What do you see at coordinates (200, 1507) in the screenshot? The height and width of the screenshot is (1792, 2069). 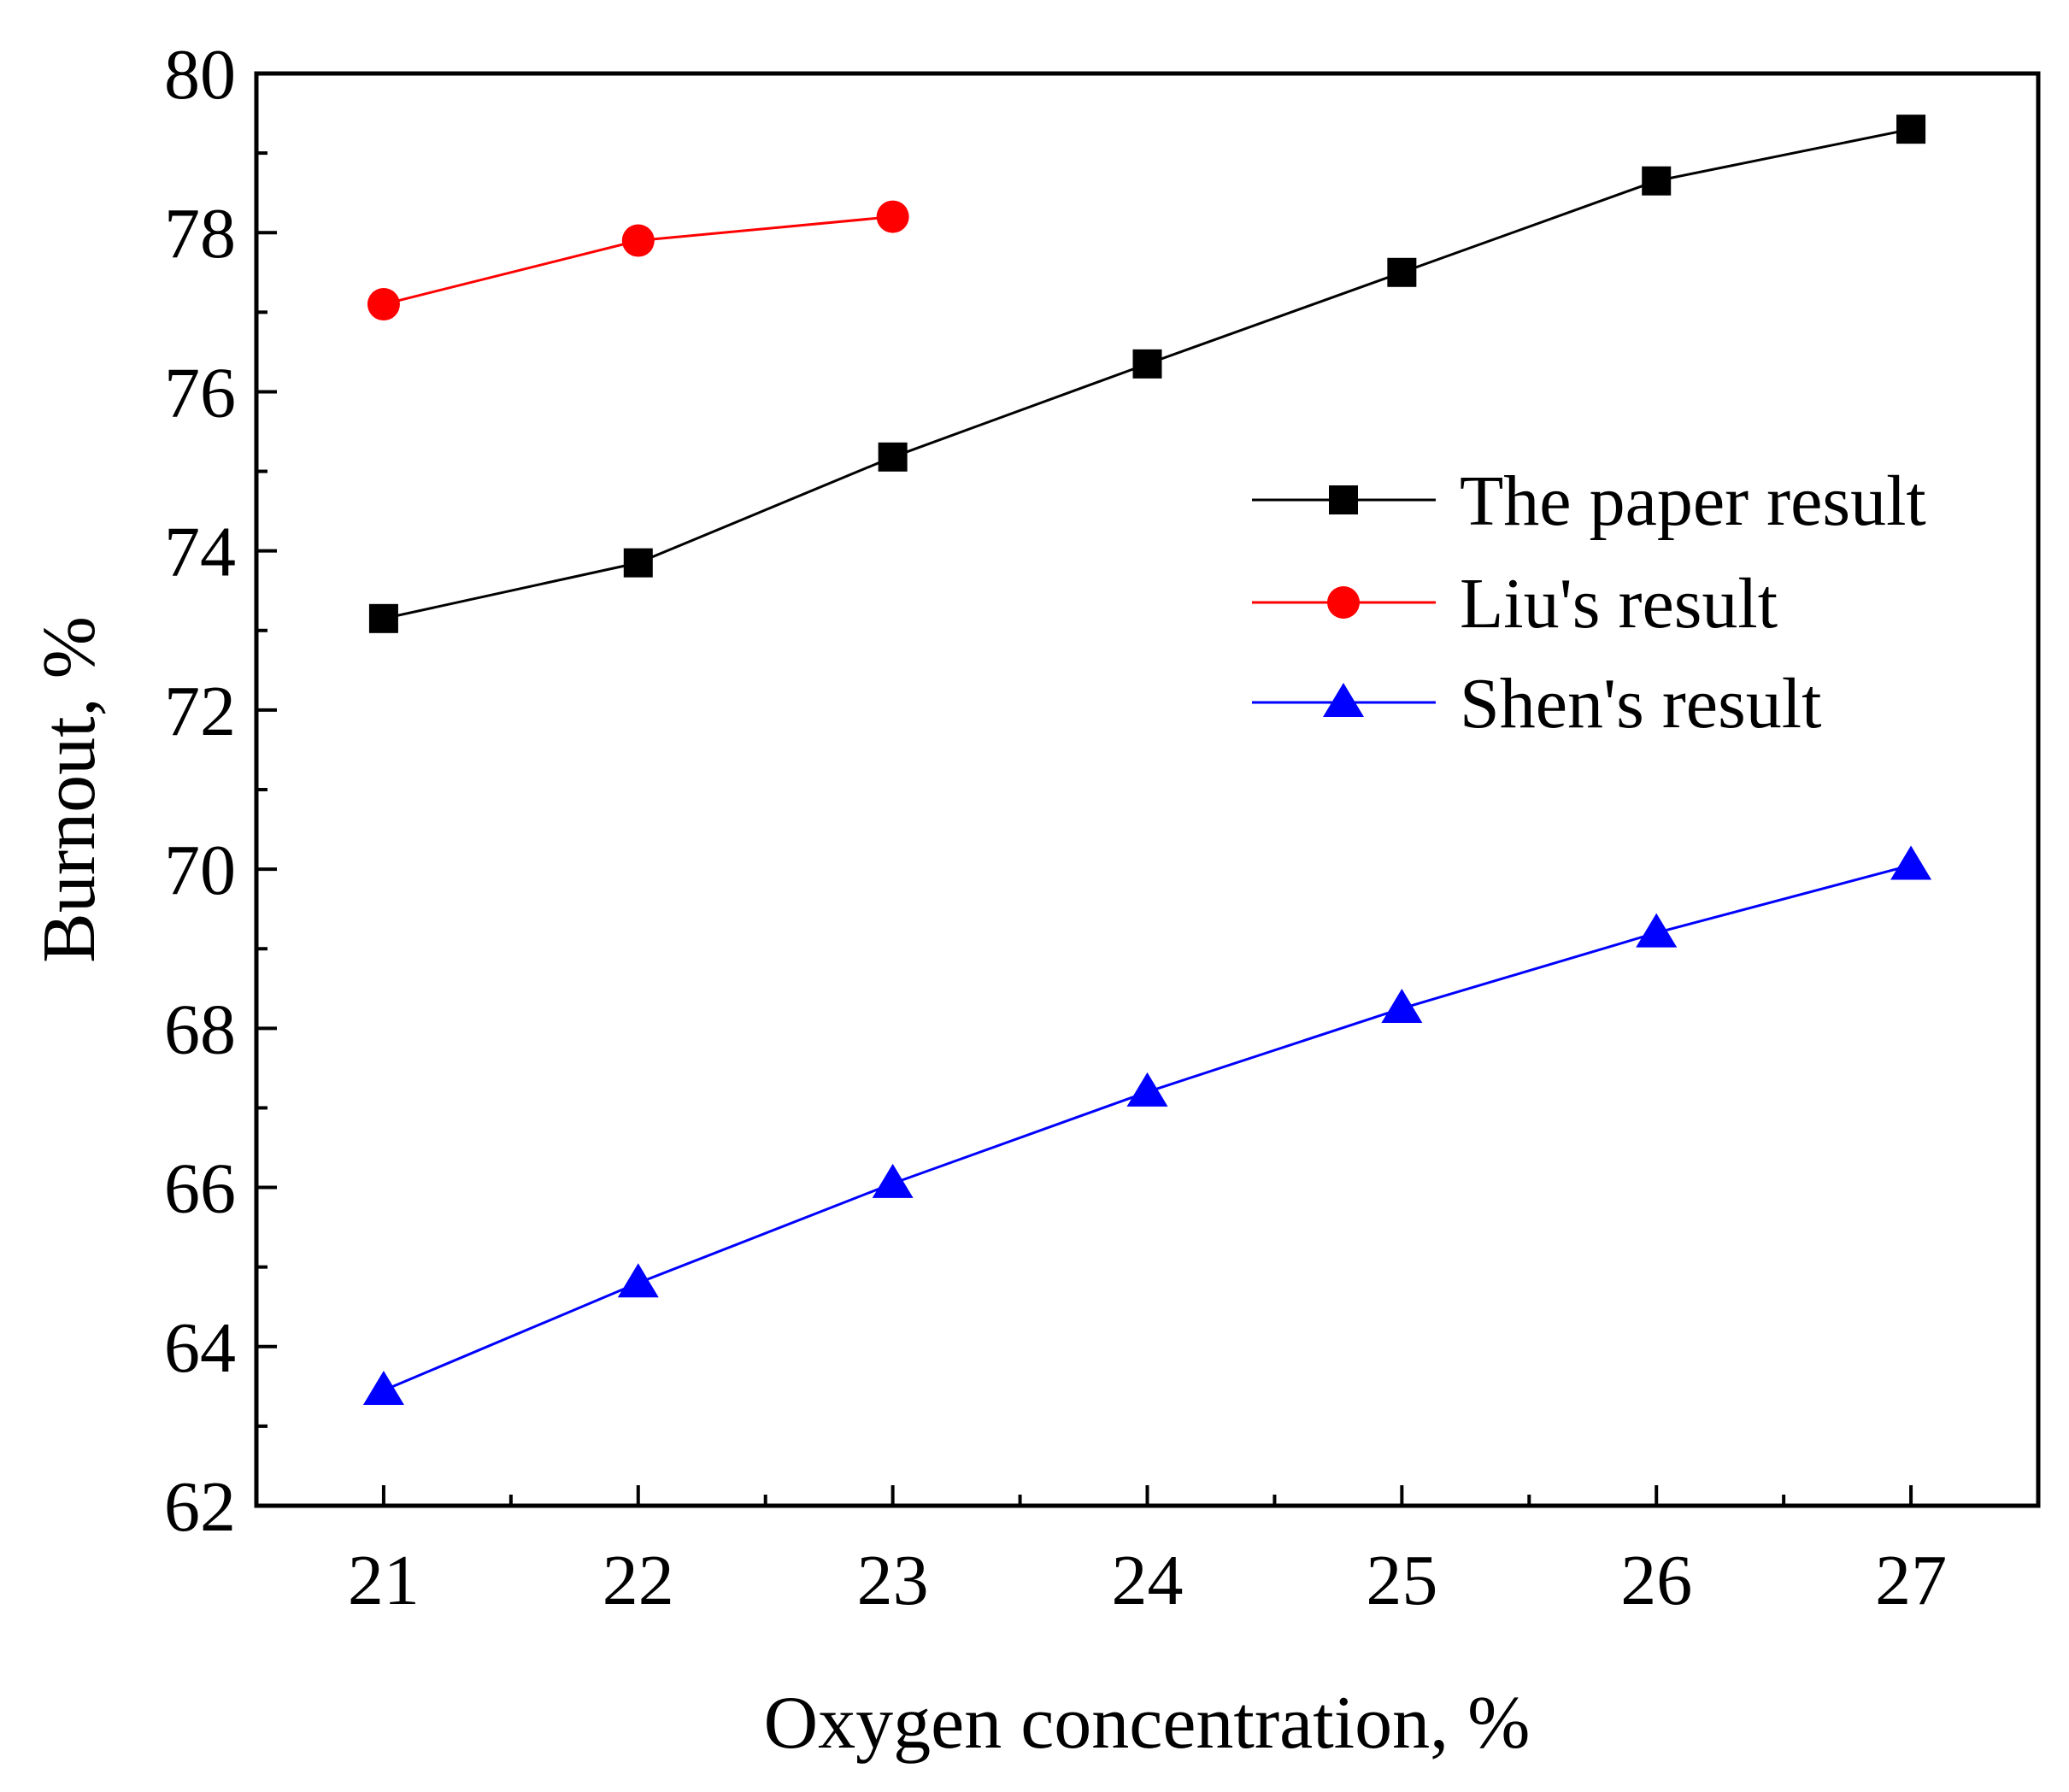 I see `y-tick-label: 62` at bounding box center [200, 1507].